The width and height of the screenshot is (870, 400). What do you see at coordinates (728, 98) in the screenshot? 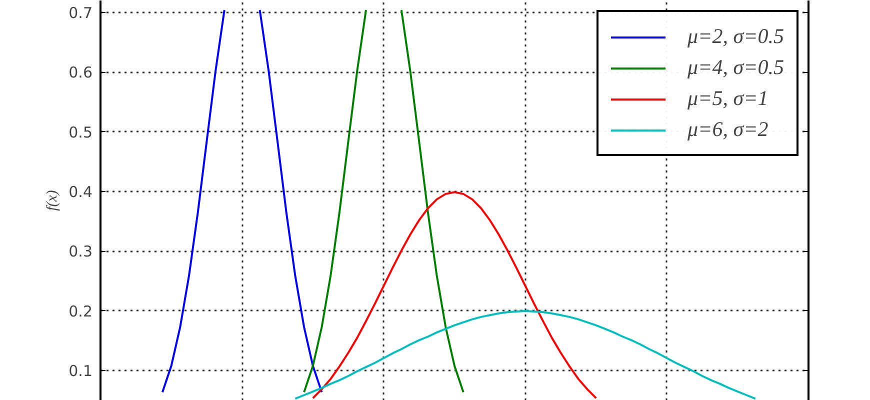
I see `legend-label: μ=5, σ=1` at bounding box center [728, 98].